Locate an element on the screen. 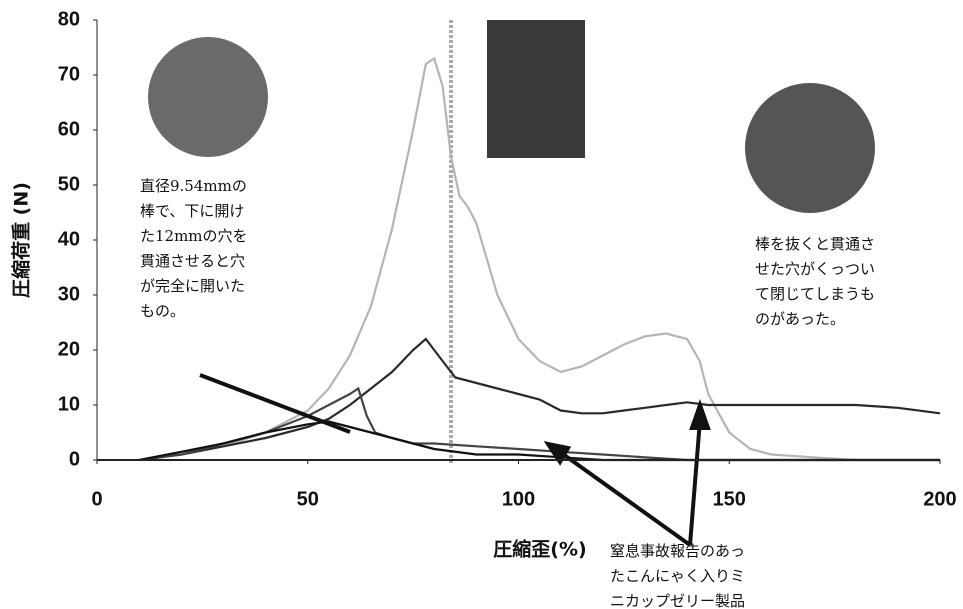 Image resolution: width=963 pixels, height=609 pixels. annotation: ニカップゼリー製品 is located at coordinates (677, 600).